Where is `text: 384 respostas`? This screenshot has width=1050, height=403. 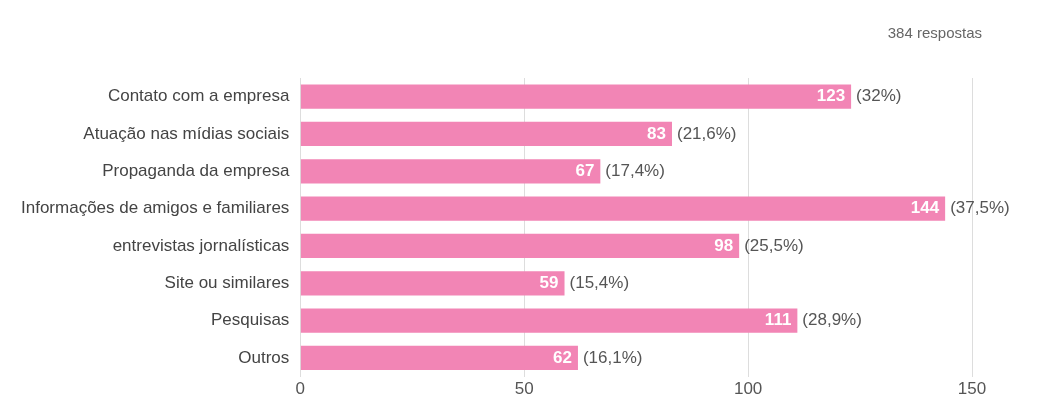
text: 384 respostas is located at coordinates (934, 32).